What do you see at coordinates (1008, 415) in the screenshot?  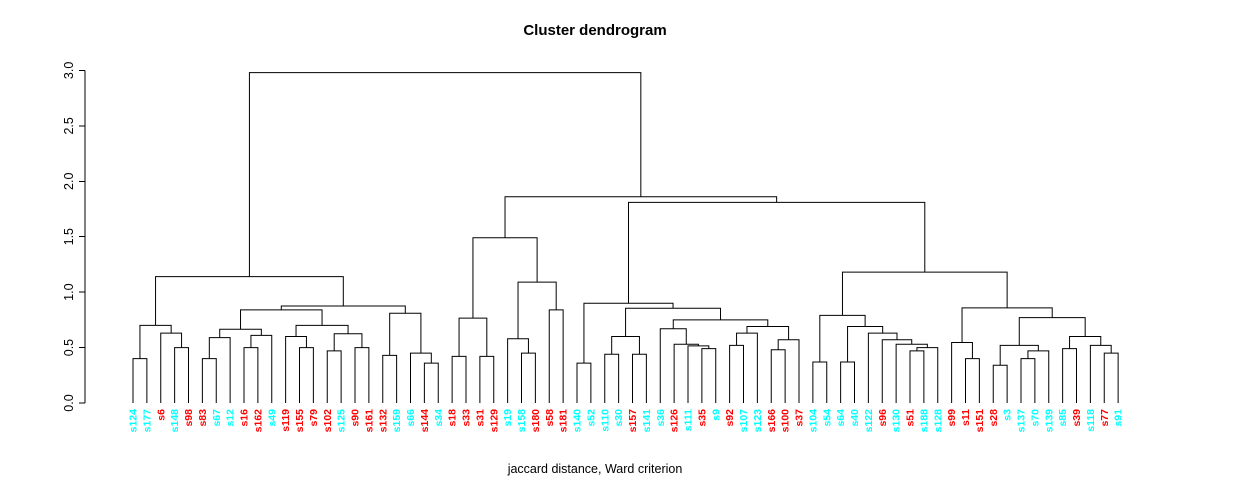 I see `leaf-label: s3` at bounding box center [1008, 415].